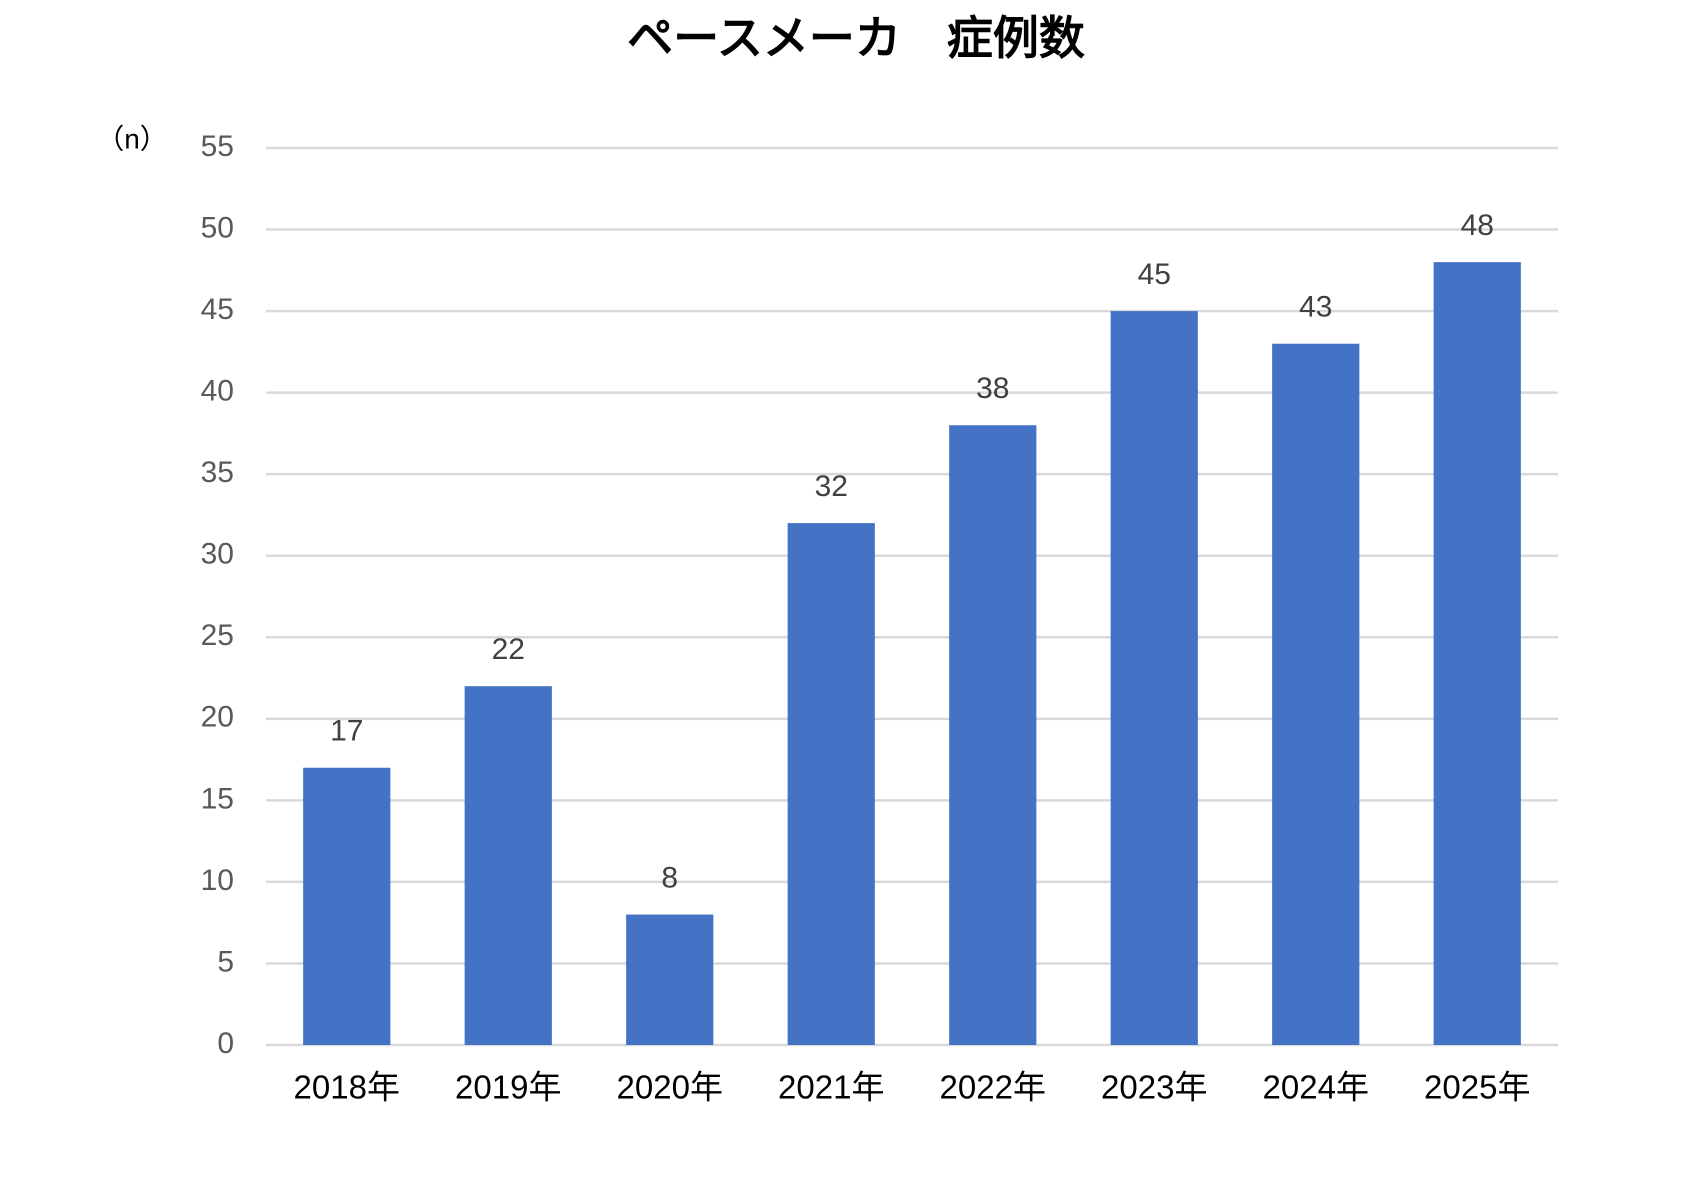 This screenshot has width=1703, height=1196. What do you see at coordinates (217, 227) in the screenshot?
I see `y-tick-label: 50` at bounding box center [217, 227].